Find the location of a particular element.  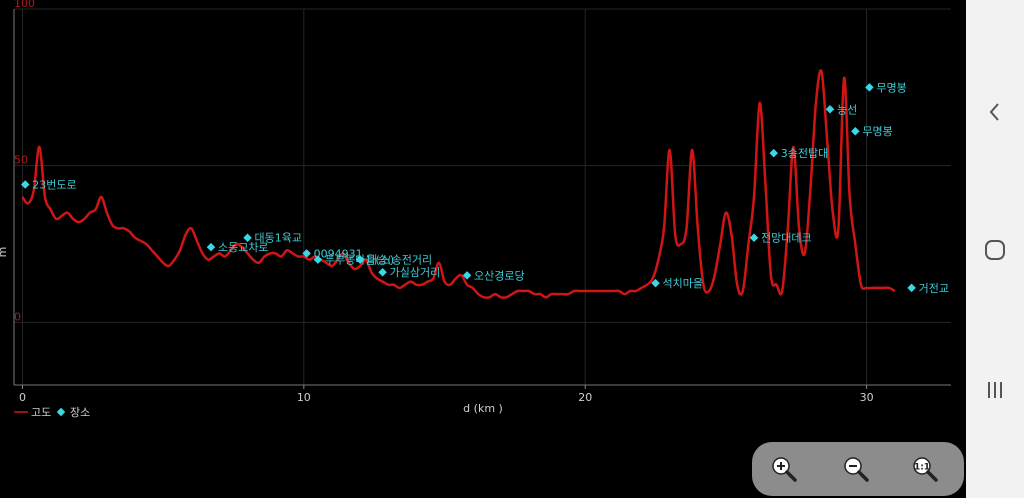

place-marker: 전망대데크 is located at coordinates (780, 238).